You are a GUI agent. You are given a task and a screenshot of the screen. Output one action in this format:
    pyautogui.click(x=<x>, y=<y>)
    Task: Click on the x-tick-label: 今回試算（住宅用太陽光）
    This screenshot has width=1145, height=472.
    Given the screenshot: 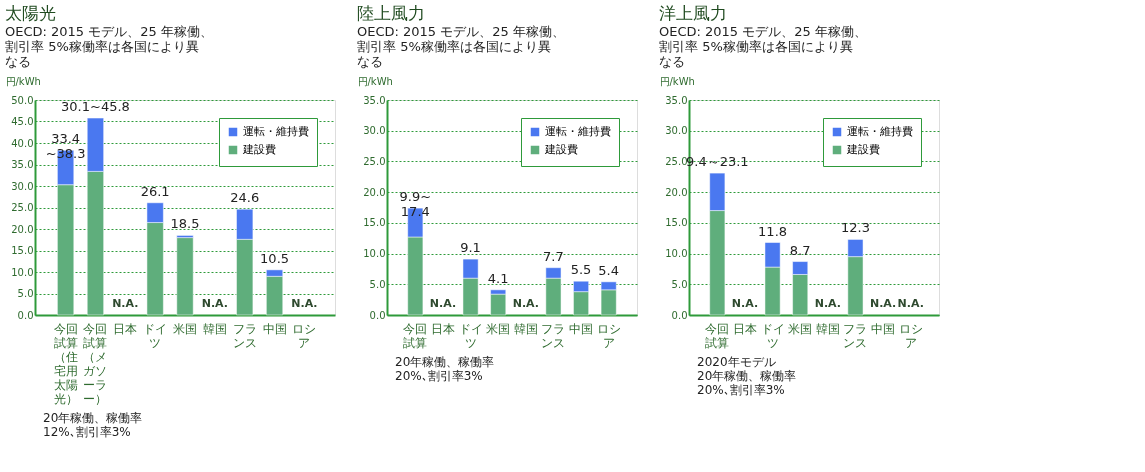 What is the action you would take?
    pyautogui.click(x=65, y=363)
    